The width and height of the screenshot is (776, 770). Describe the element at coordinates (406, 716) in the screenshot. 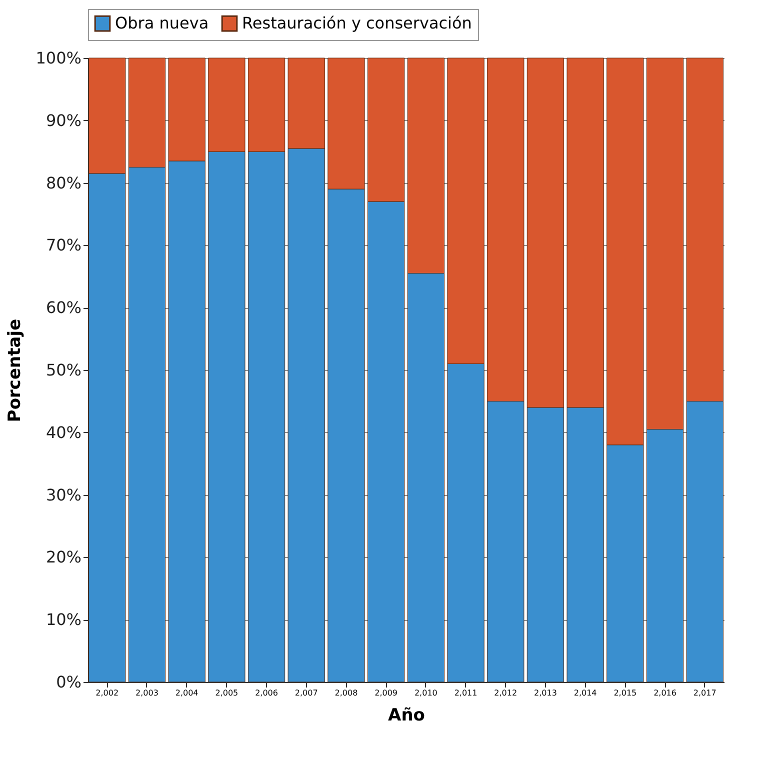

I see `x-axis-title: Año` at that location.